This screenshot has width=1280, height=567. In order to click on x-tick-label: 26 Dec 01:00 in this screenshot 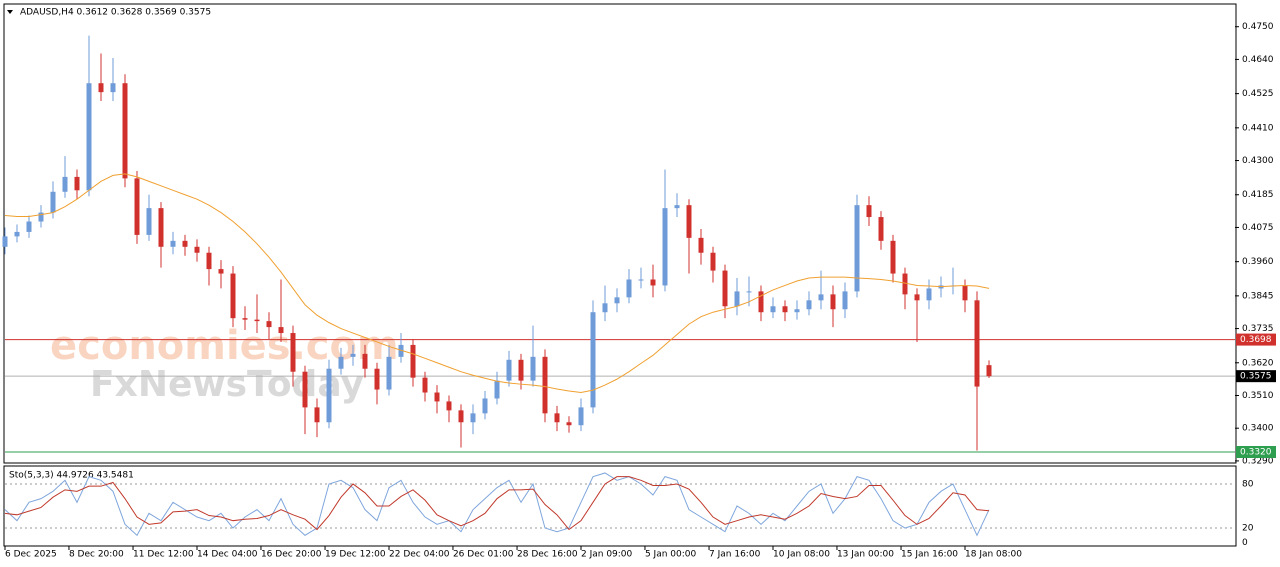, I will do `click(483, 555)`.